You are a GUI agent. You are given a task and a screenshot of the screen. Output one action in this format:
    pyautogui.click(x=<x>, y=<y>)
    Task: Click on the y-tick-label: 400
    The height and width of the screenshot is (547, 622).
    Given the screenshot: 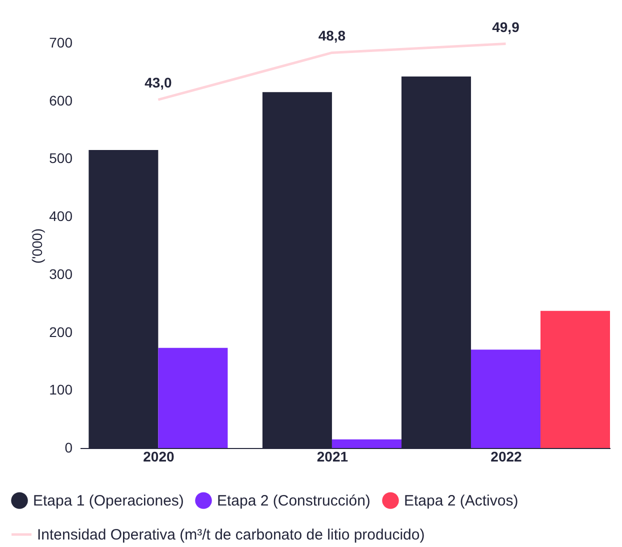 What is the action you would take?
    pyautogui.click(x=61, y=216)
    